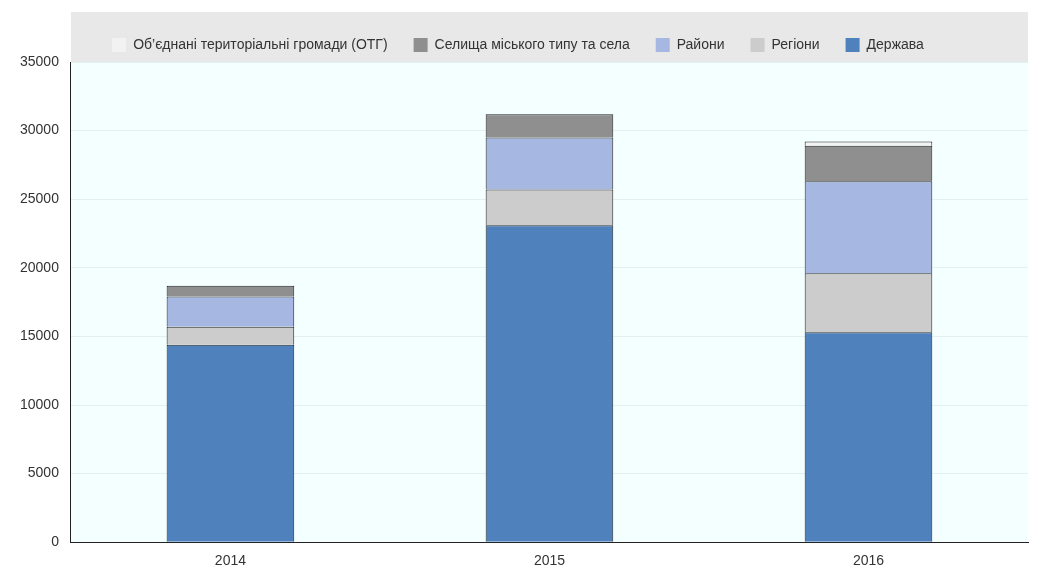 This screenshot has height=585, width=1051. Describe the element at coordinates (39, 266) in the screenshot. I see `y-tick-label: 20000` at that location.